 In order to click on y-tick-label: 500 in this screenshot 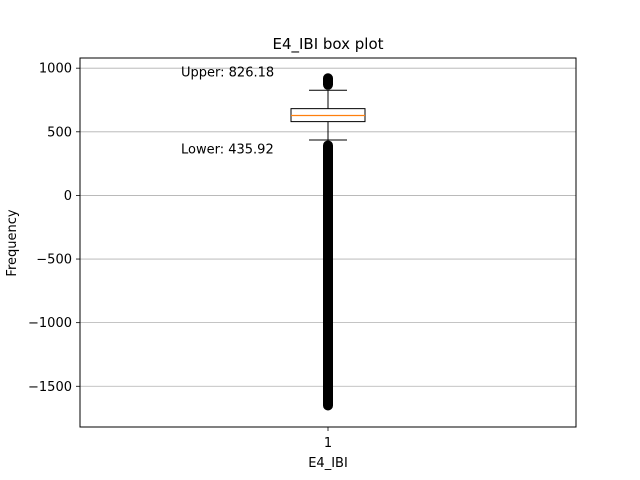, I will do `click(59, 132)`.